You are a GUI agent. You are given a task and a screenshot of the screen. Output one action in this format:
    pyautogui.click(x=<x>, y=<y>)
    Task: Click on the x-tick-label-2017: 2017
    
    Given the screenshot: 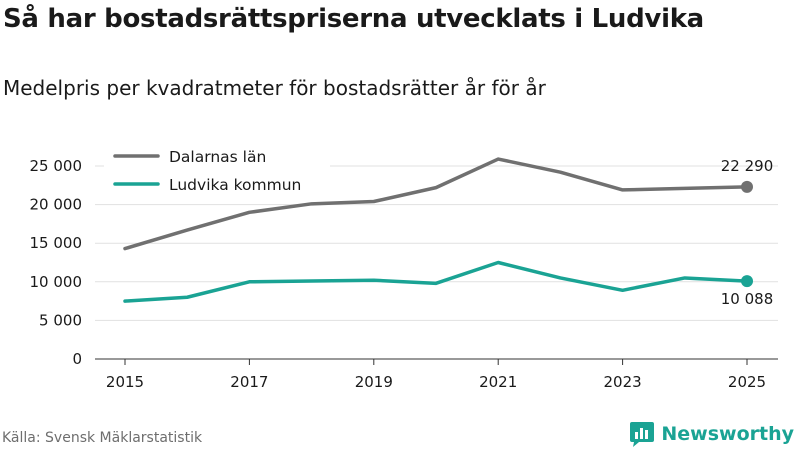 What is the action you would take?
    pyautogui.click(x=249, y=382)
    